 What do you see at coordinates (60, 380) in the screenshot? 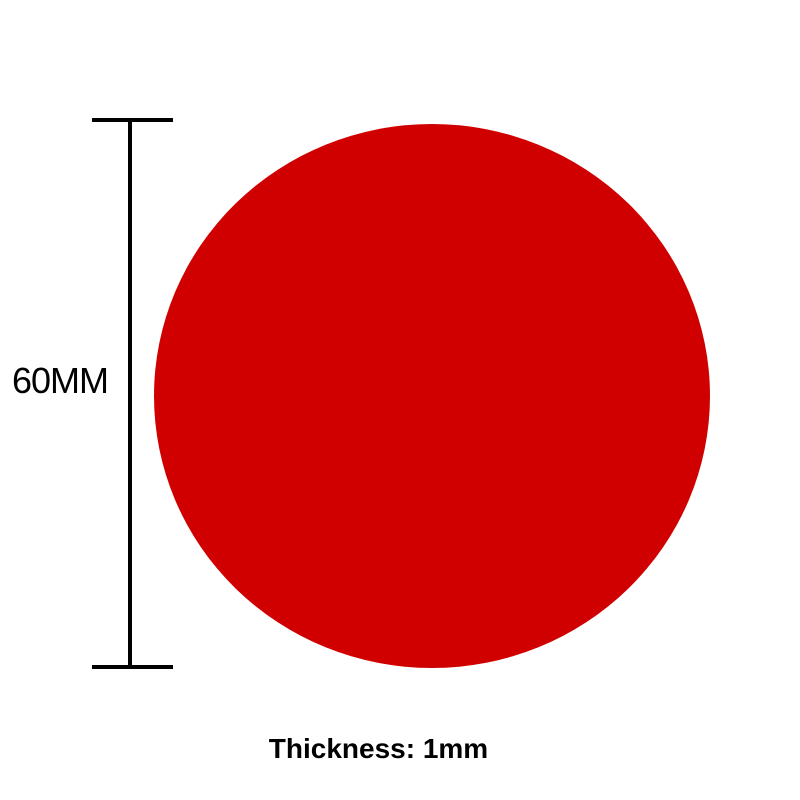
I see `diameter-label: 60MM` at bounding box center [60, 380].